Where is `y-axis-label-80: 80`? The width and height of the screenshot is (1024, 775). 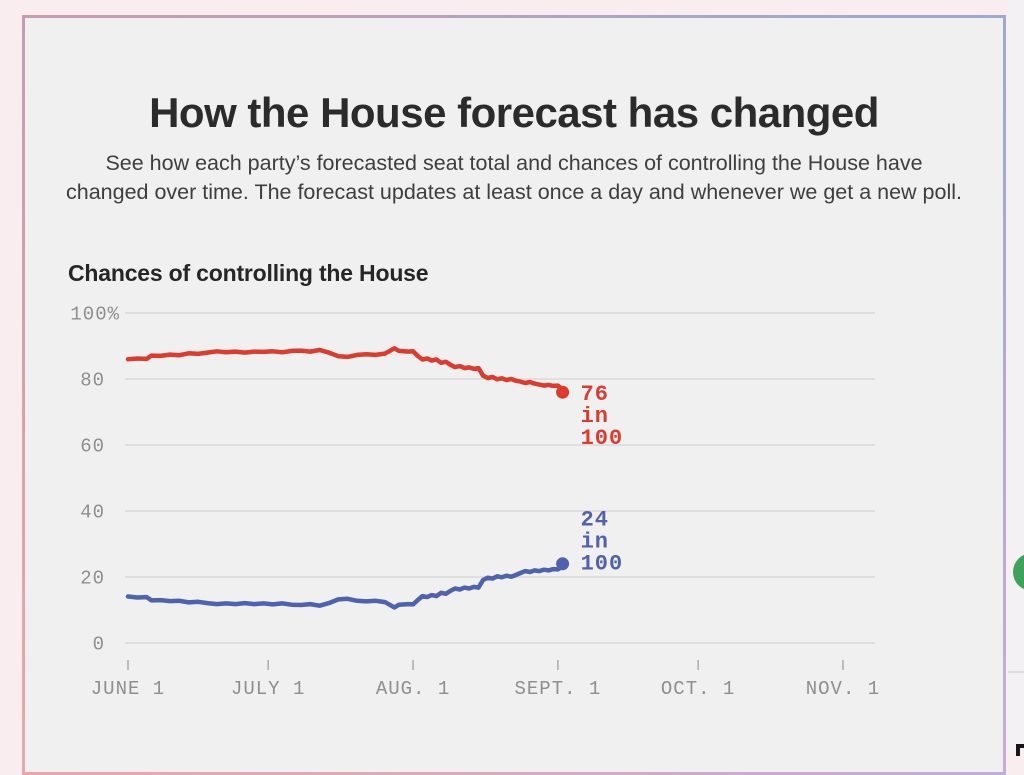 y-axis-label-80: 80 is located at coordinates (92, 381).